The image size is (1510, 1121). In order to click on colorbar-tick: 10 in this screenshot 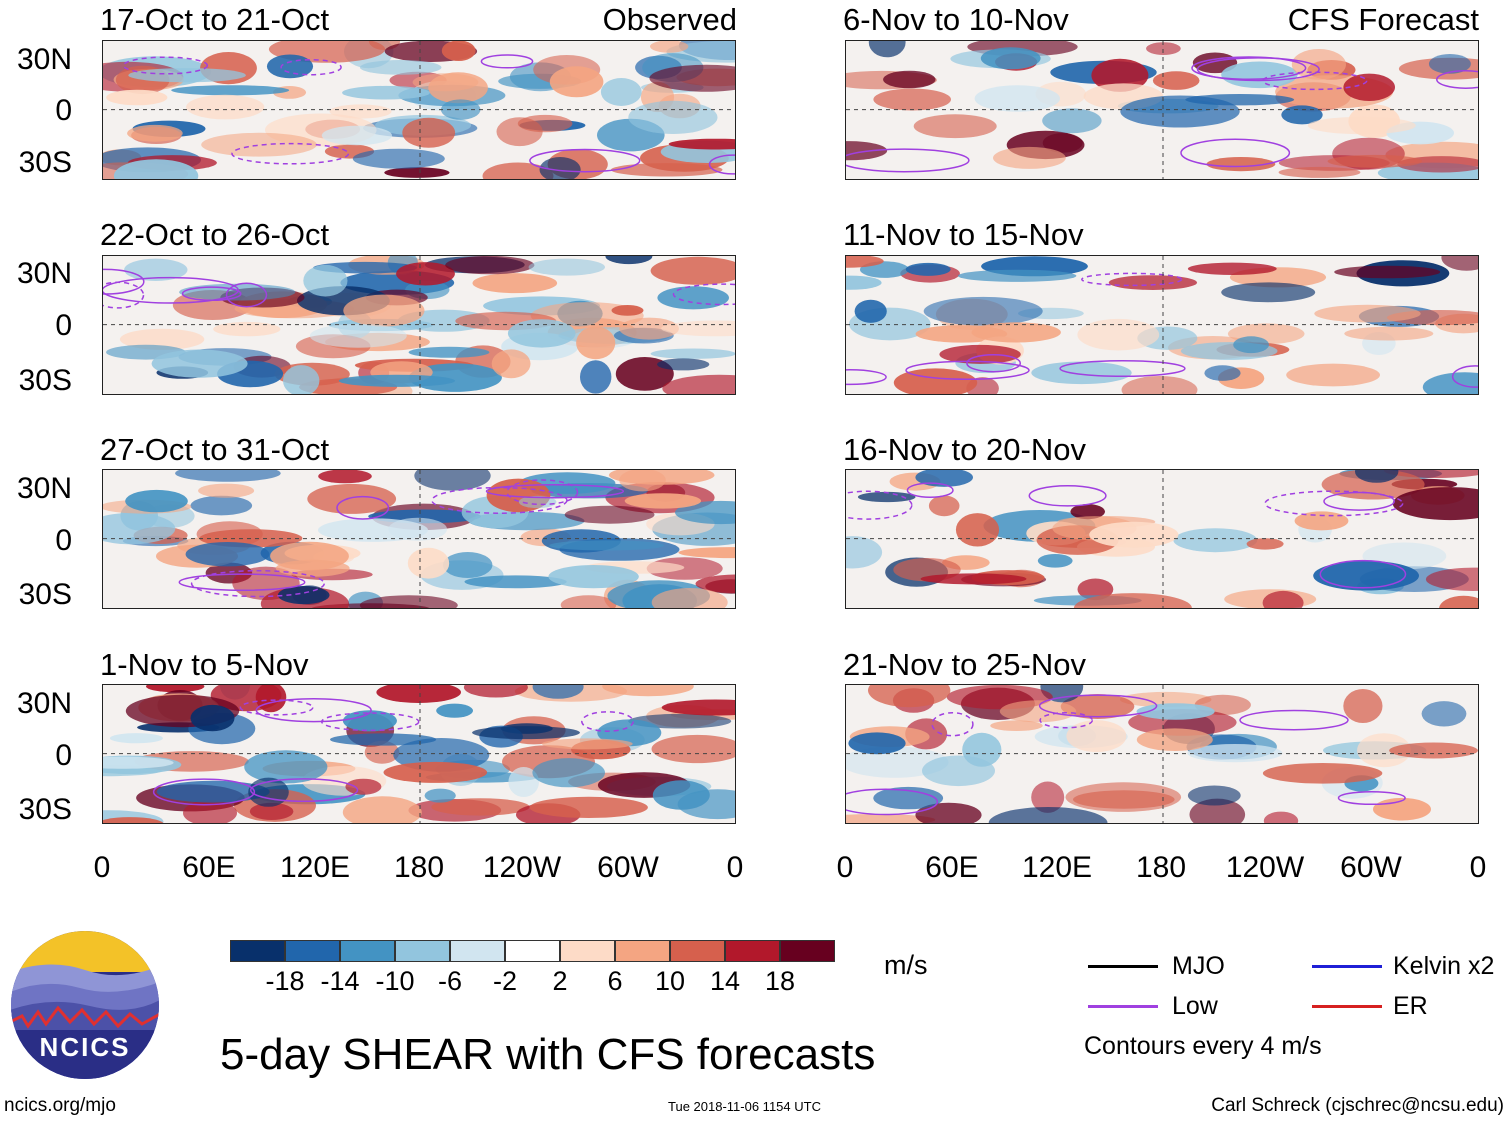, I will do `click(670, 981)`.